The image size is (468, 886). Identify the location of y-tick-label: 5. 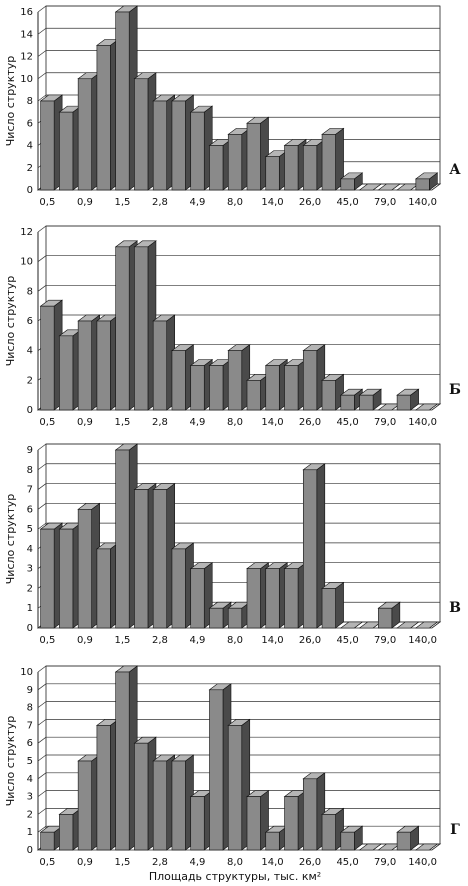
(30, 761).